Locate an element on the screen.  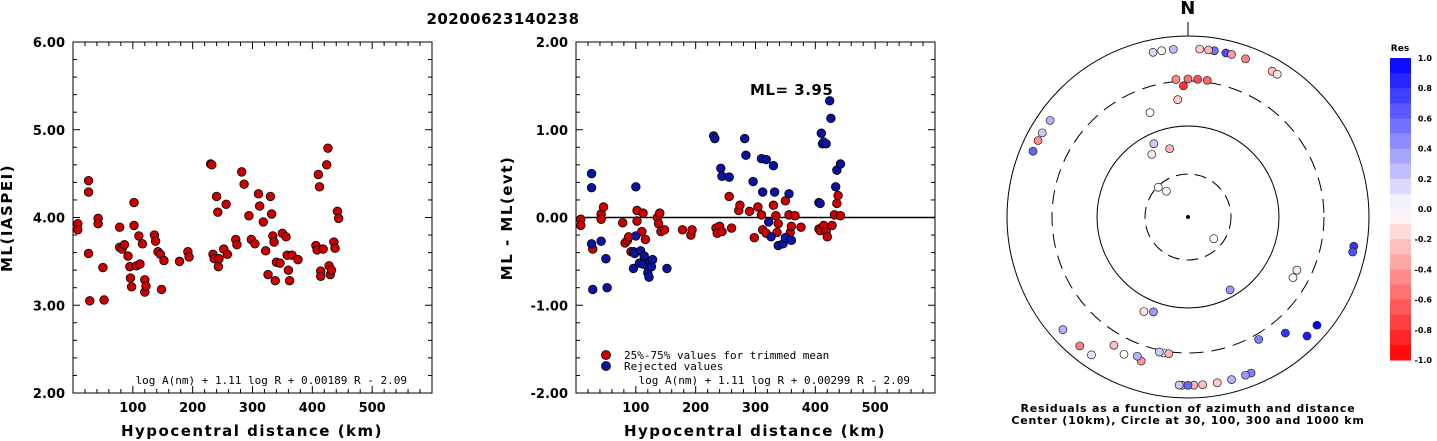
panel2-points is located at coordinates (711, 195).